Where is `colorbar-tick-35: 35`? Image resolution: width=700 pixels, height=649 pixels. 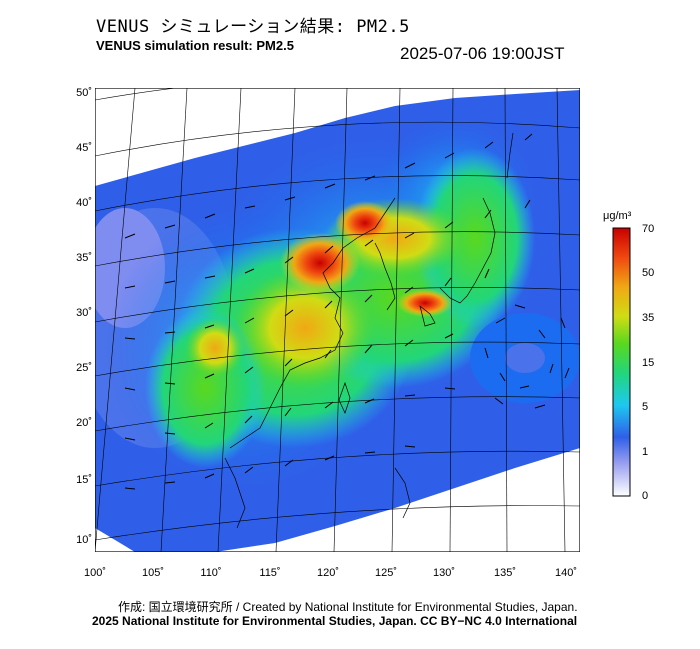
colorbar-tick-35: 35 is located at coordinates (648, 318).